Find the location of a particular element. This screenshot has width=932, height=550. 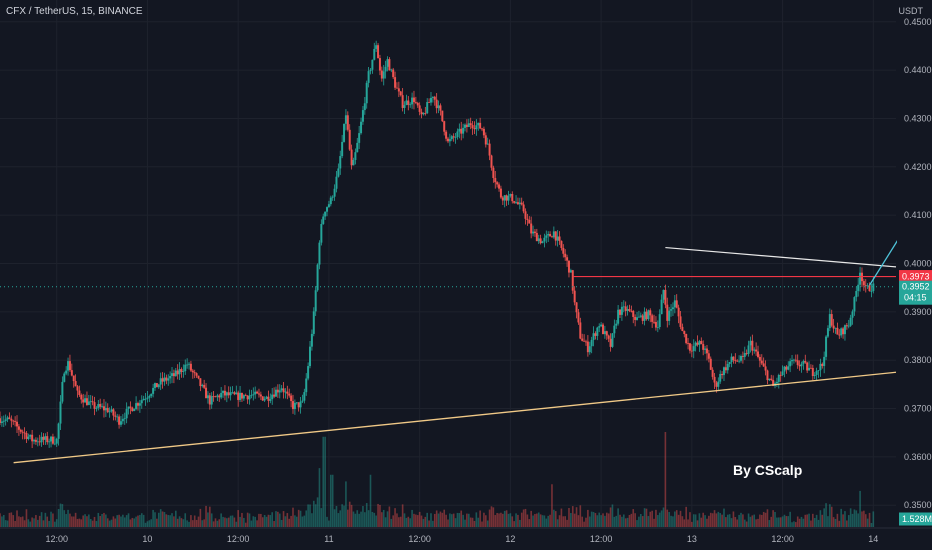

time-axis-background is located at coordinates (466, 539).